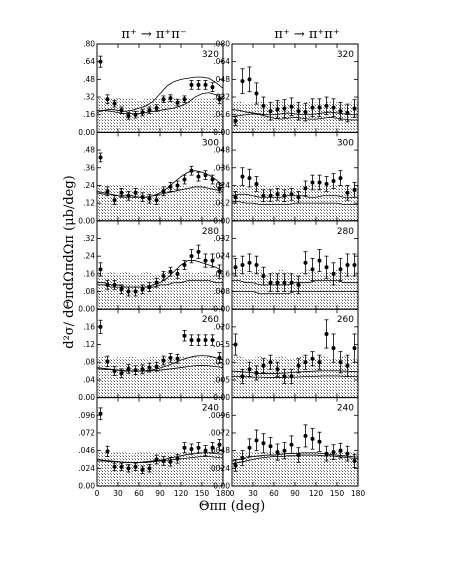 The height and width of the screenshot is (582, 450). Describe the element at coordinates (221, 61) in the screenshot. I see `y-tick-label: .064` at that location.